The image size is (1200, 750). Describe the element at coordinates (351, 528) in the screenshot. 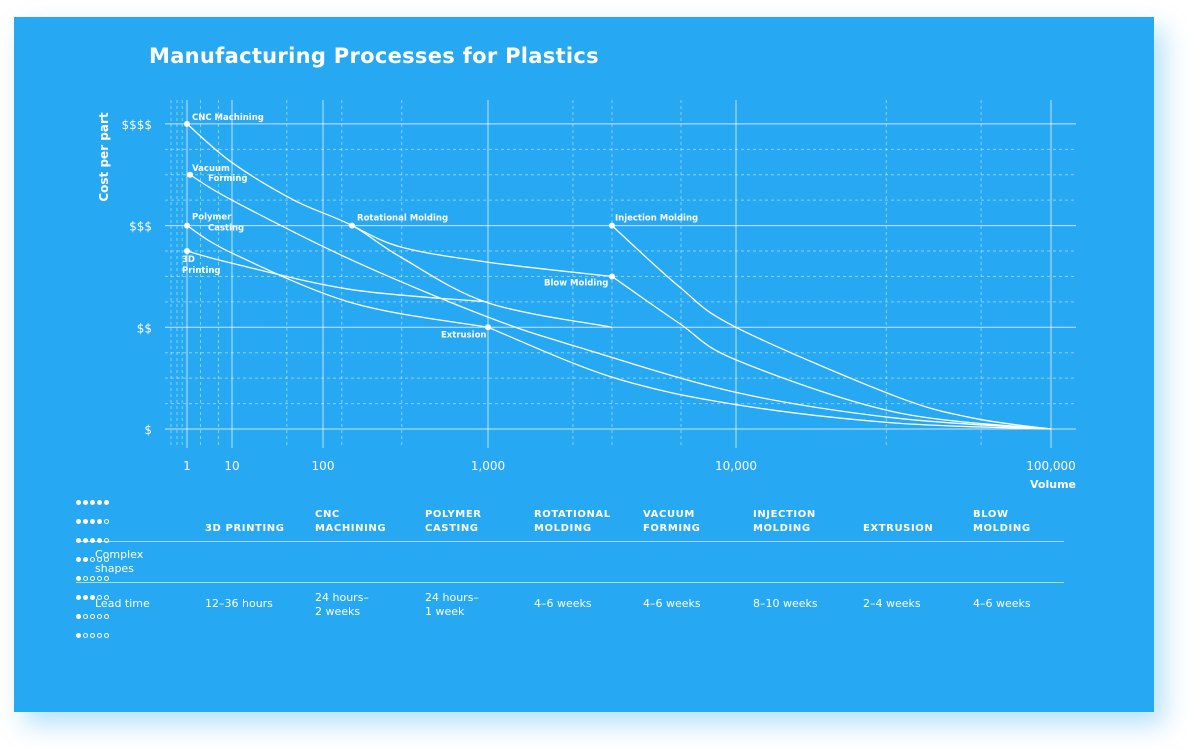

I see `column-header: MACHINING` at that location.